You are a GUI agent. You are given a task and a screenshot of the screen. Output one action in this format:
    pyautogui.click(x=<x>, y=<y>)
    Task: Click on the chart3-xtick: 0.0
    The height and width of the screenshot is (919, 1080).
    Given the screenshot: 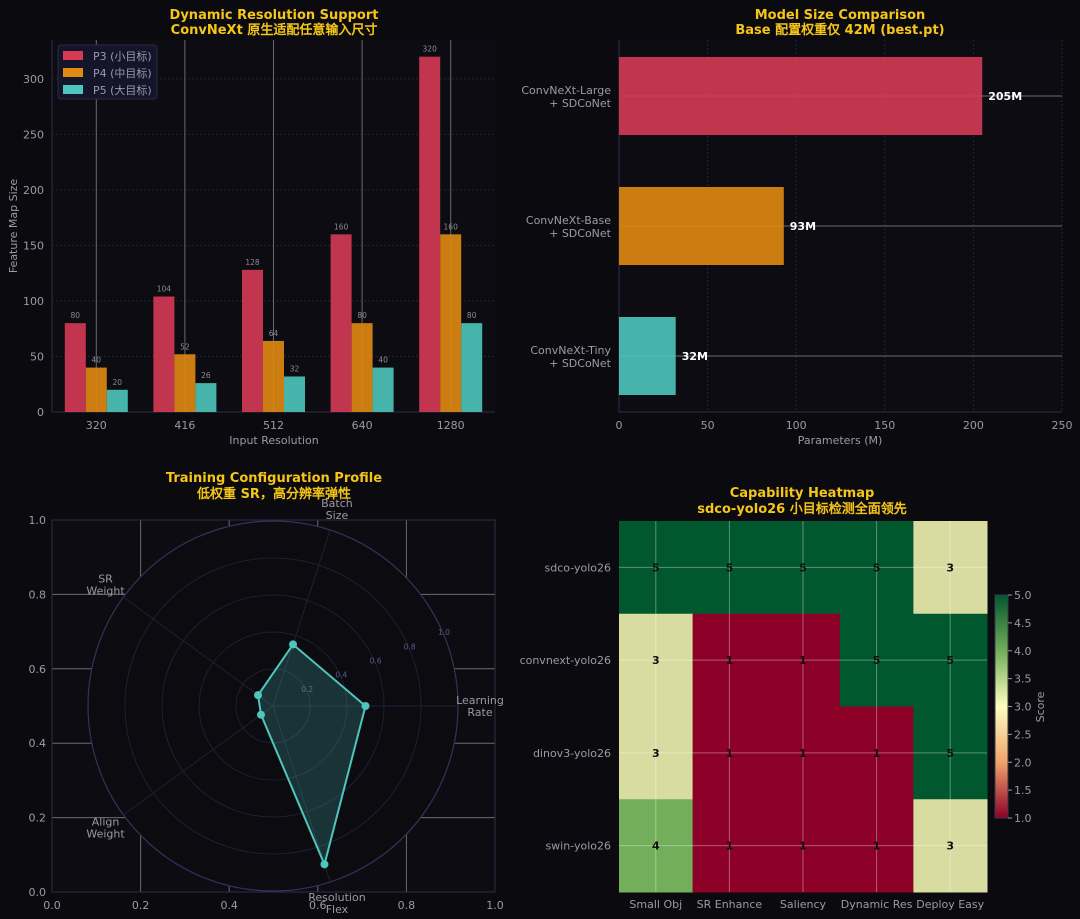 What is the action you would take?
    pyautogui.click(x=52, y=905)
    